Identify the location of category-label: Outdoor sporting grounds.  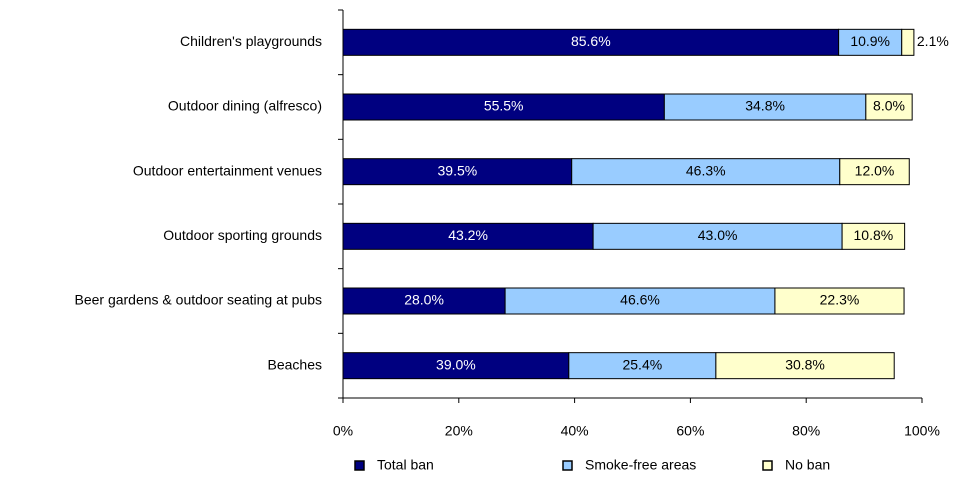
(242, 235).